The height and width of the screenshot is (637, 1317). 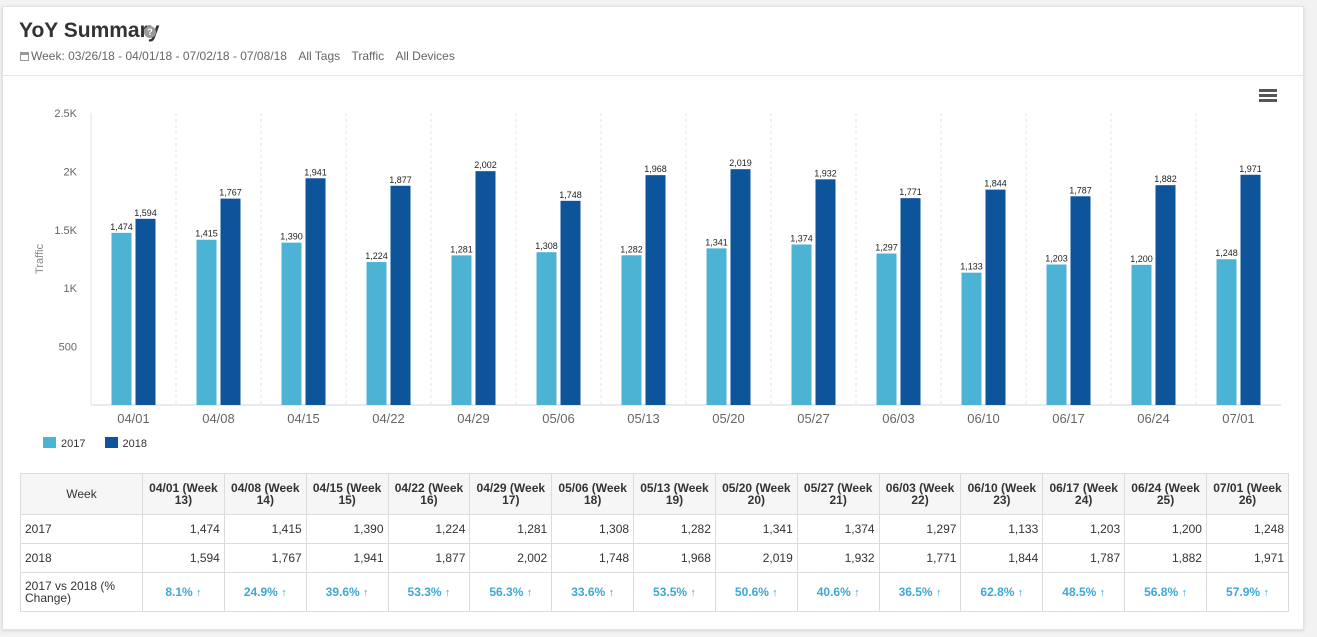 I want to click on table-cell: 1,877, so click(x=429, y=558).